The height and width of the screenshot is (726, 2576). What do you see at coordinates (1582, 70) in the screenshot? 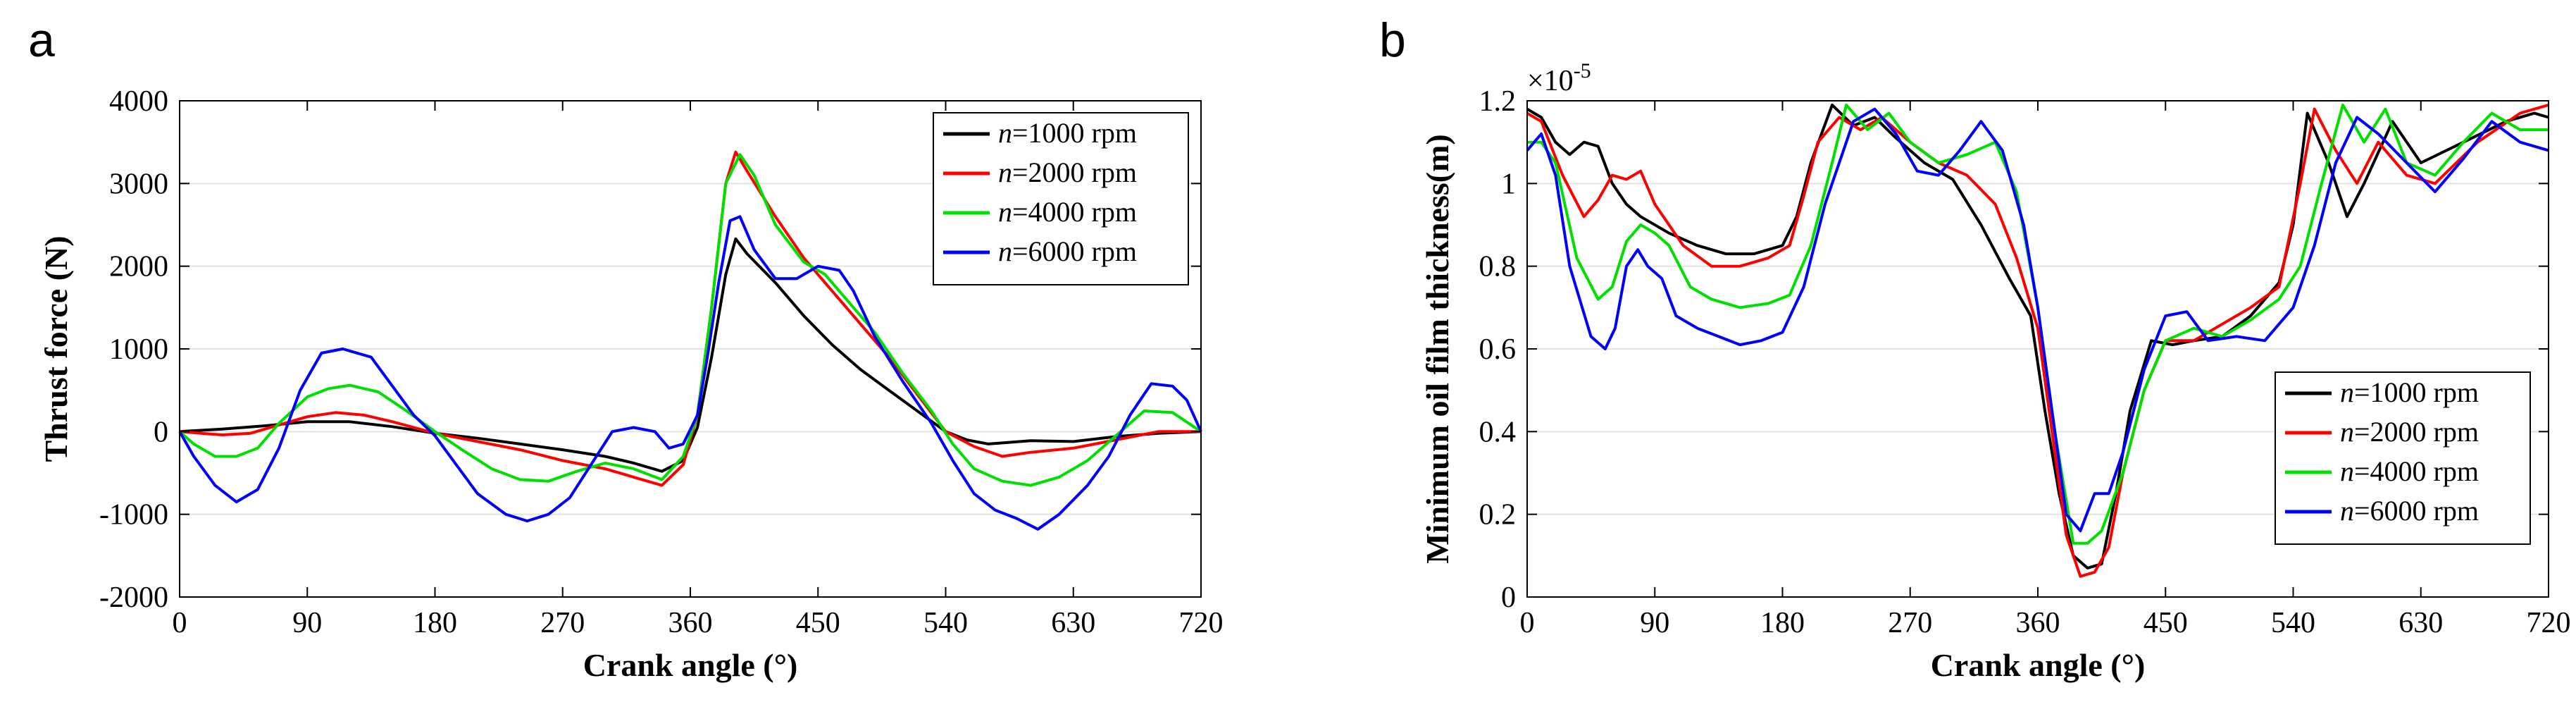
I see `chart-b-multiplier-exponent: -5` at bounding box center [1582, 70].